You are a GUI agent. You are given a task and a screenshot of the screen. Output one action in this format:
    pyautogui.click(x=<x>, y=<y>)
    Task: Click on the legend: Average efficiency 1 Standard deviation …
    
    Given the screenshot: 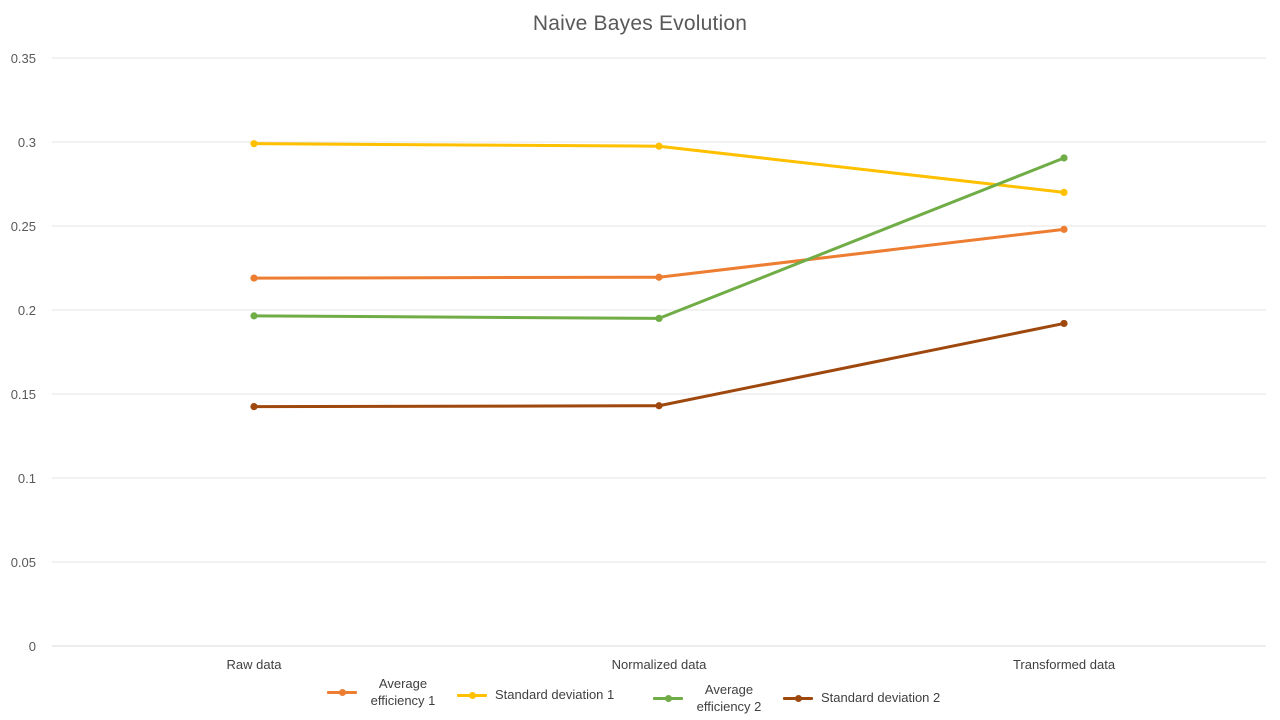 What is the action you would take?
    pyautogui.click(x=640, y=696)
    